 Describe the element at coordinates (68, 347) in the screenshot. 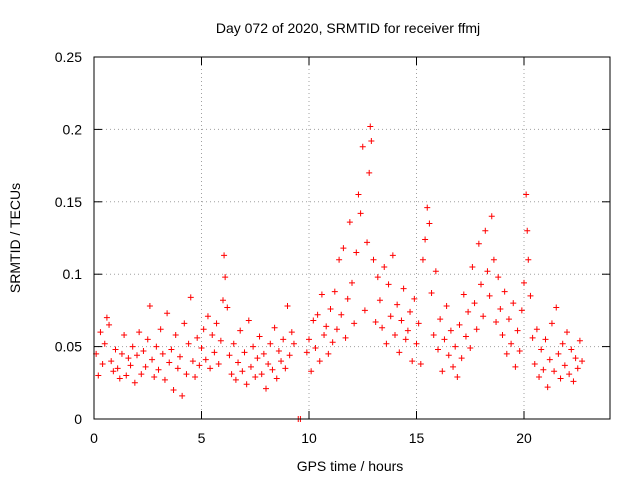

I see `y-tick-label: 0.05` at that location.